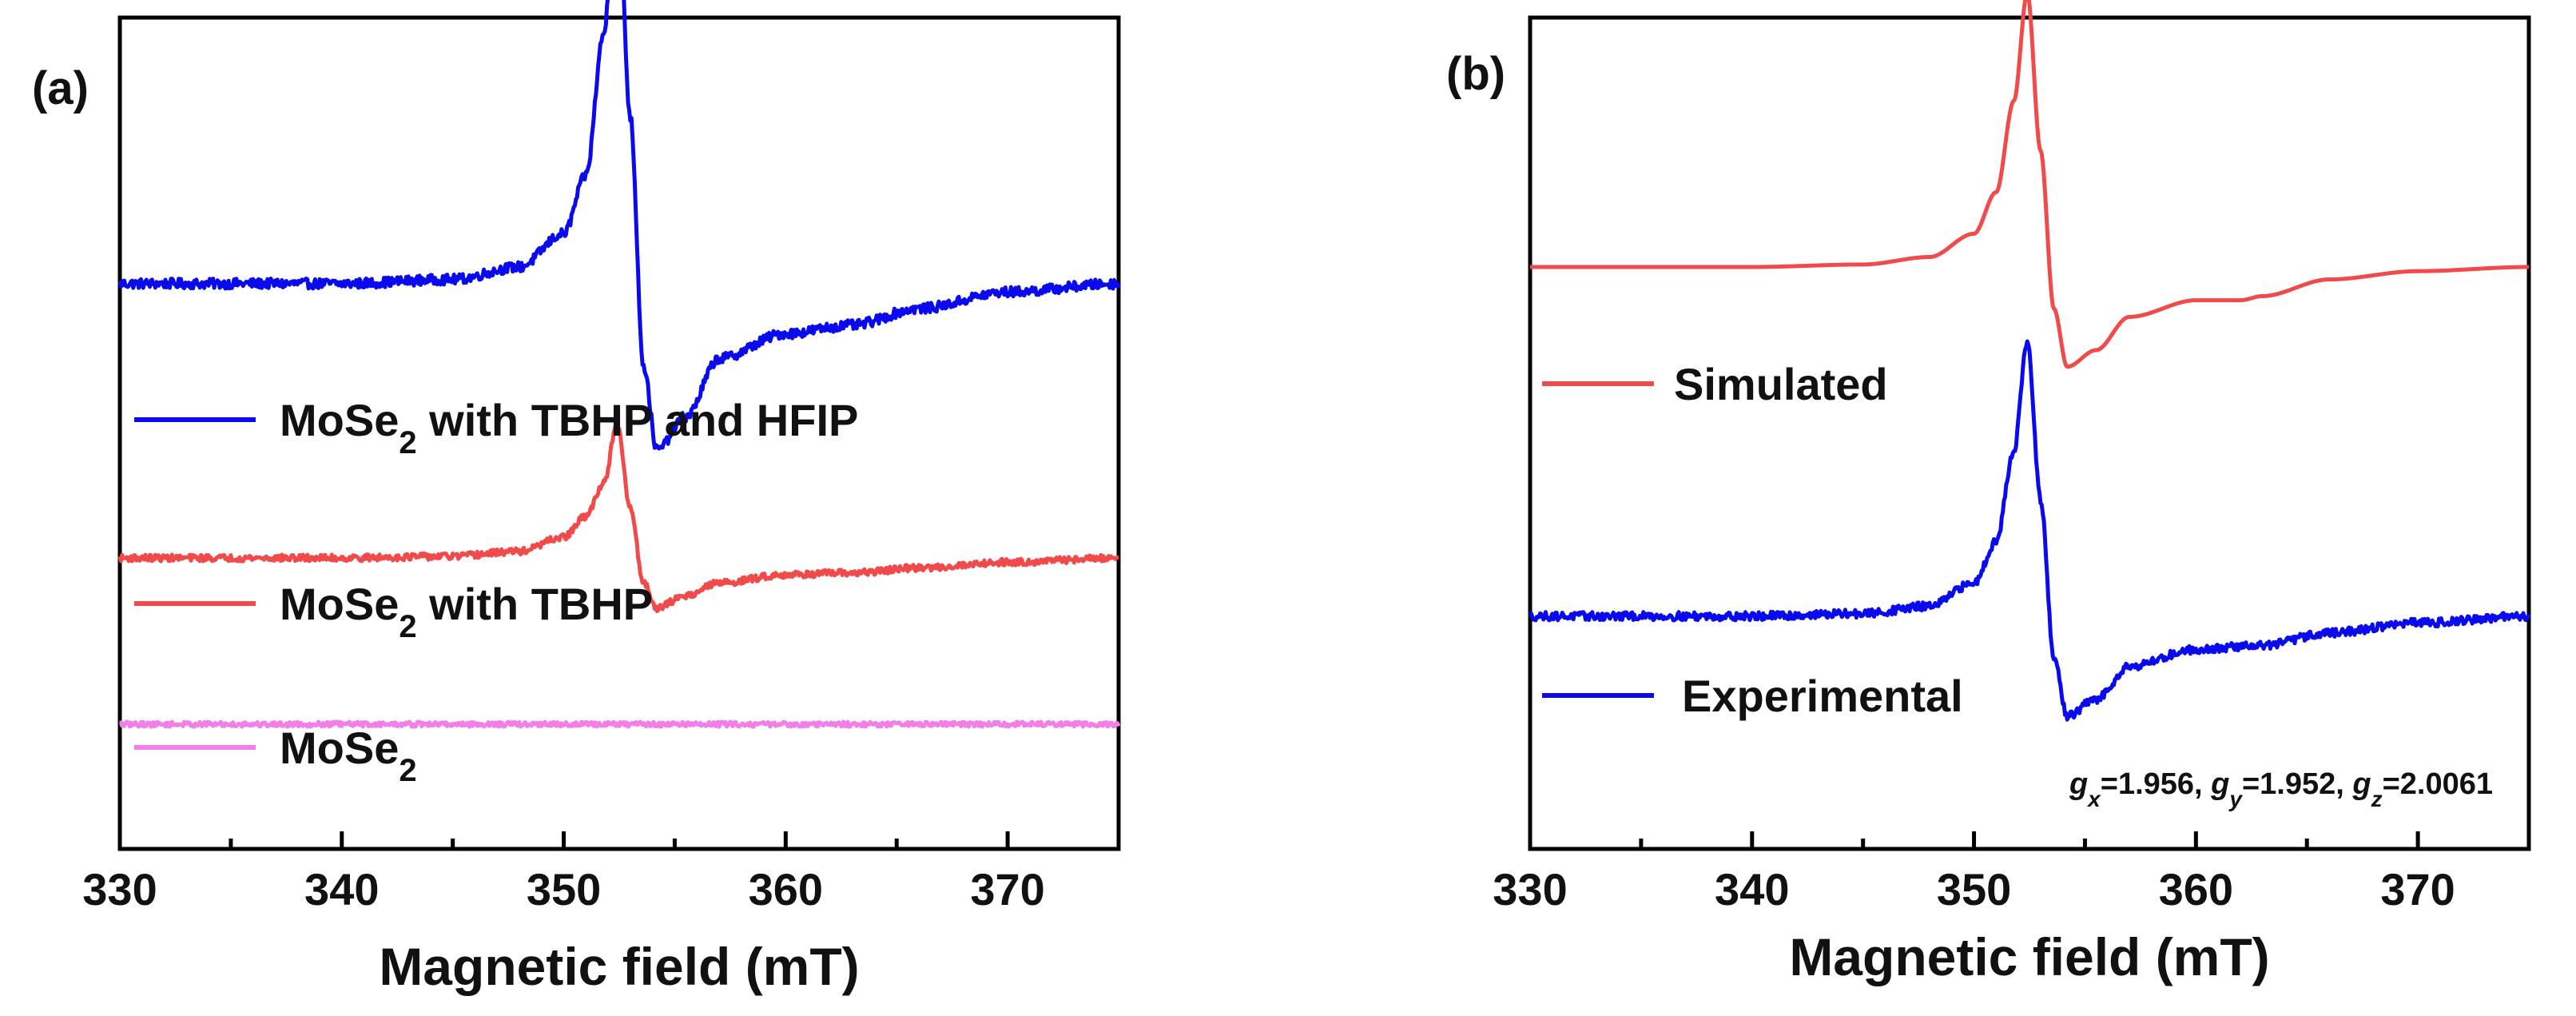 Image resolution: width=2576 pixels, height=1016 pixels. I want to click on series-line-simulated, so click(2029, 184).